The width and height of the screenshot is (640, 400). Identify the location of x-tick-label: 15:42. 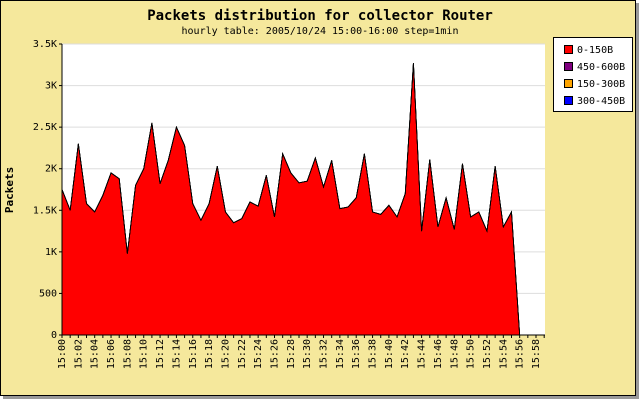
(405, 354).